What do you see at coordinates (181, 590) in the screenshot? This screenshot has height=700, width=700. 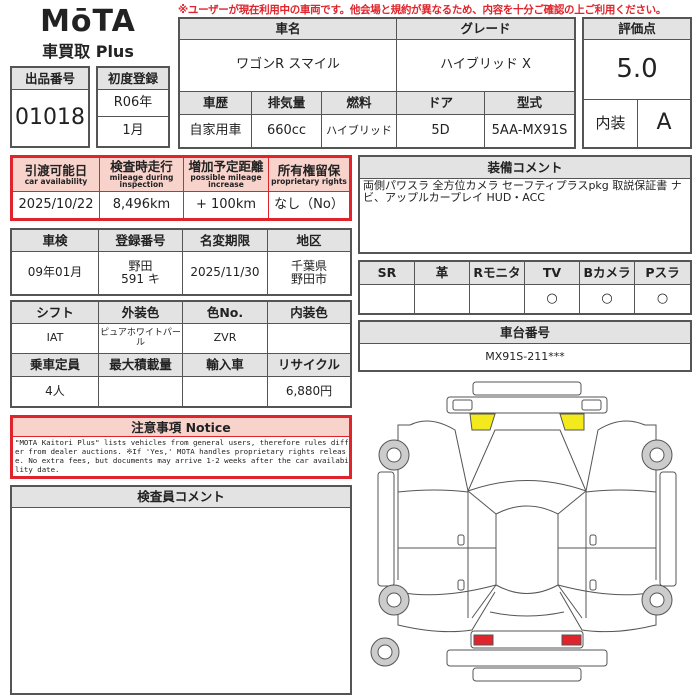 I see `inspector-comment-box: 検査員コメント` at bounding box center [181, 590].